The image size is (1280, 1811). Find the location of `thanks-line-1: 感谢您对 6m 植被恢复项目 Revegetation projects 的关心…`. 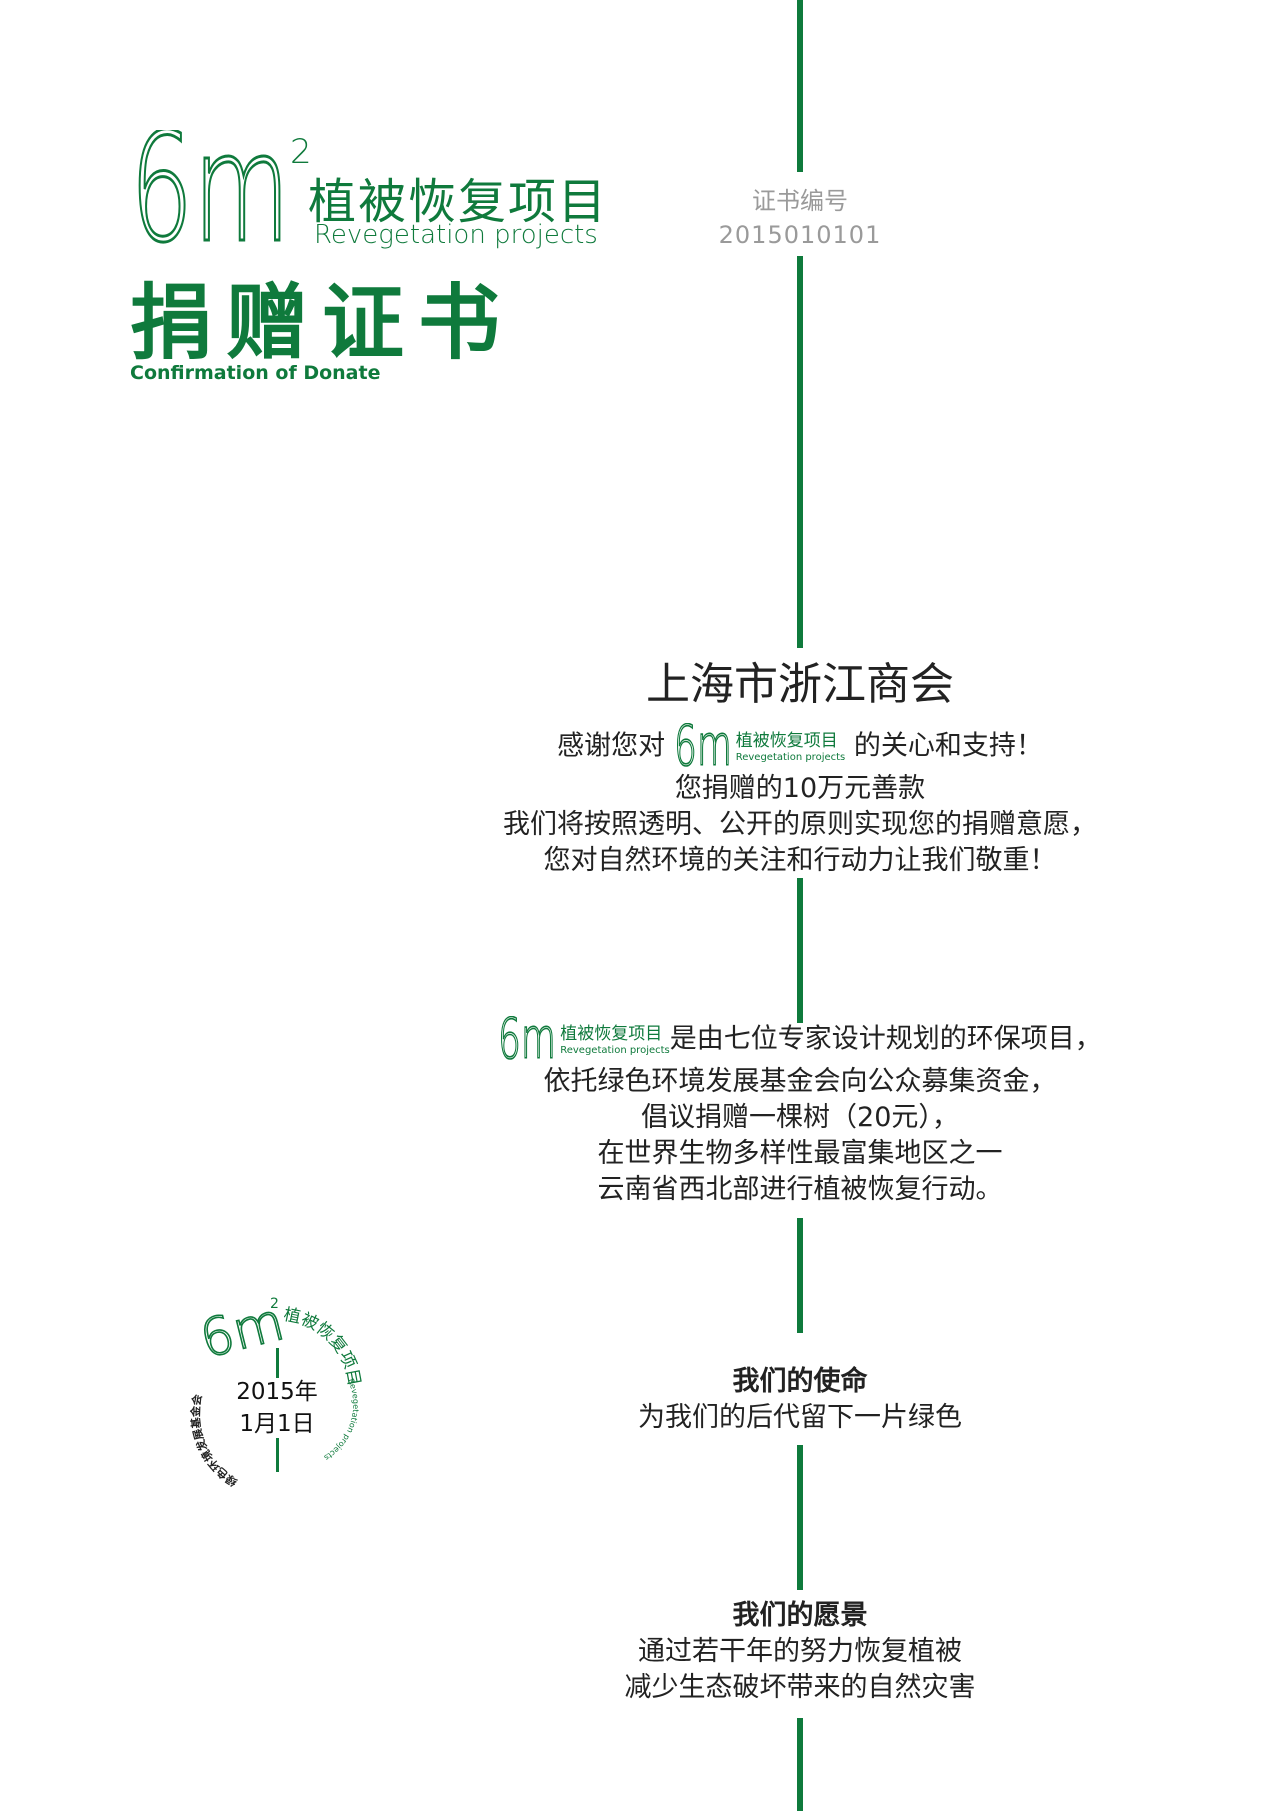

thanks-line-1: 感谢您对 6m 植被恢复项目 Revegetation projects 的关心… is located at coordinates (790, 746).